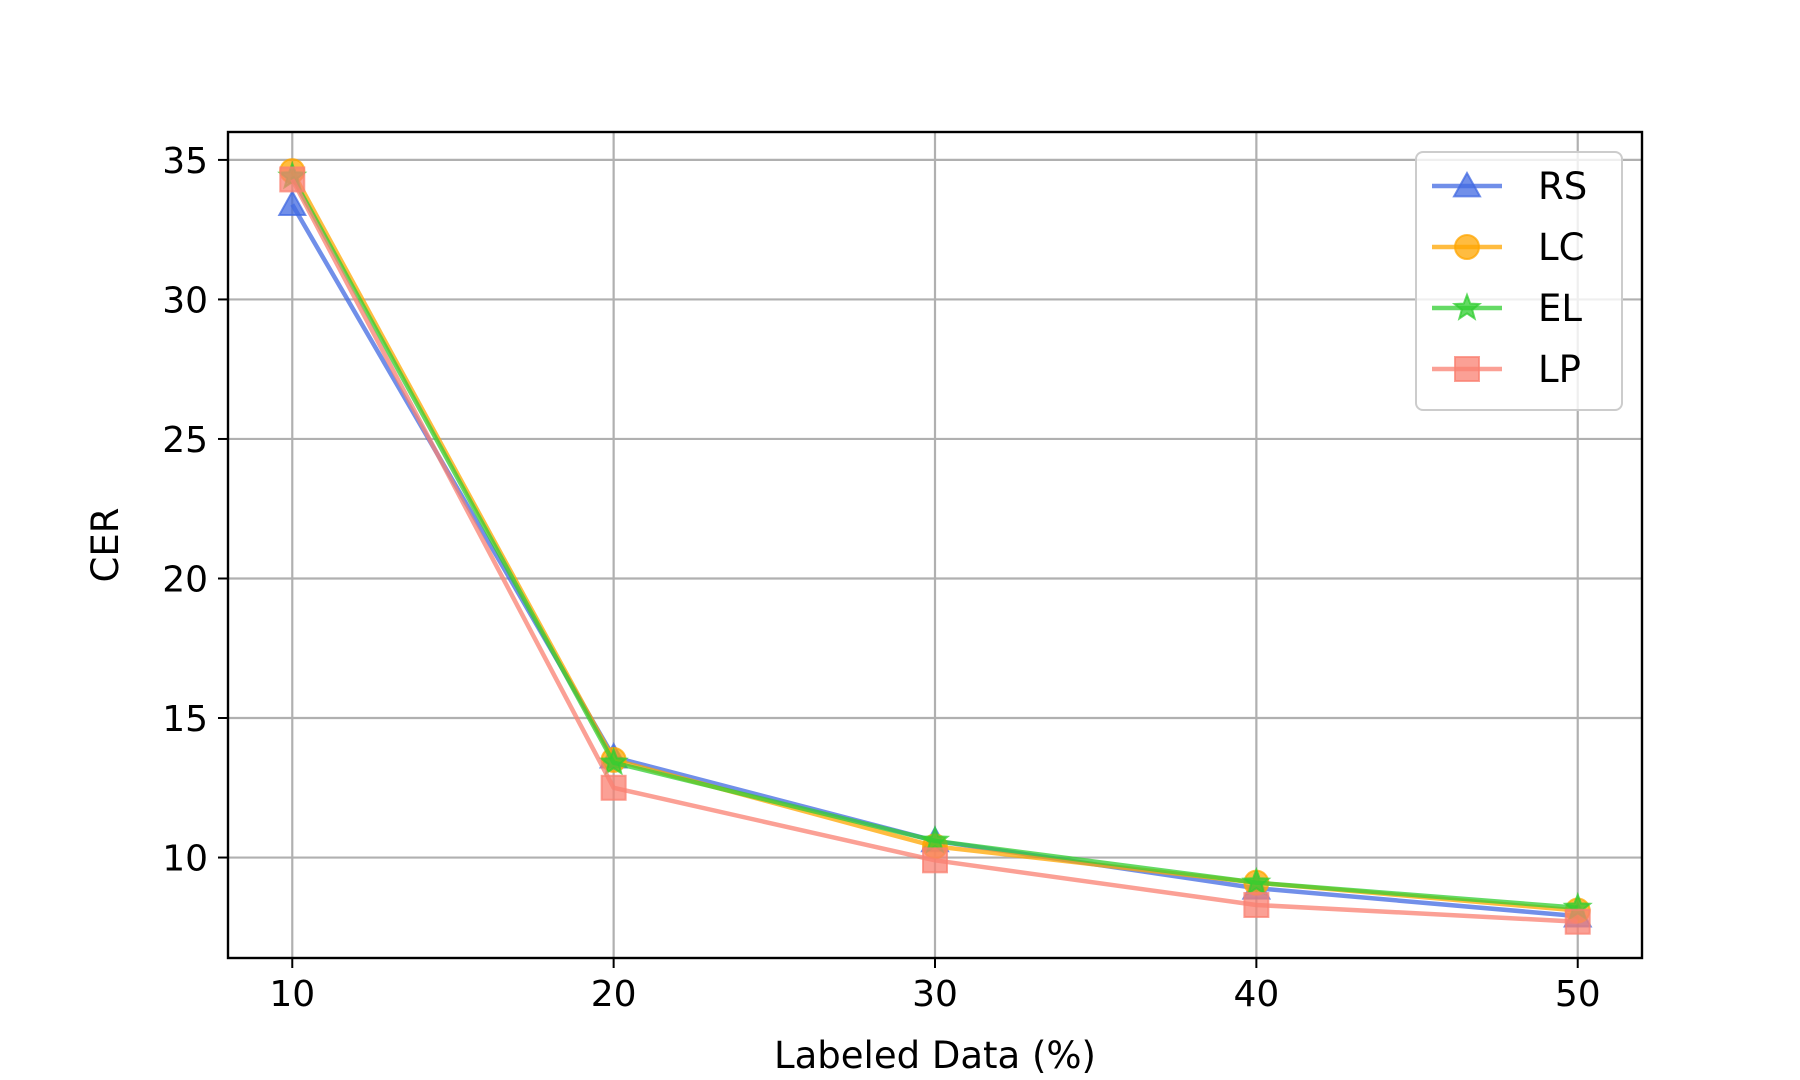  I want to click on legend-label: LC, so click(1561, 247).